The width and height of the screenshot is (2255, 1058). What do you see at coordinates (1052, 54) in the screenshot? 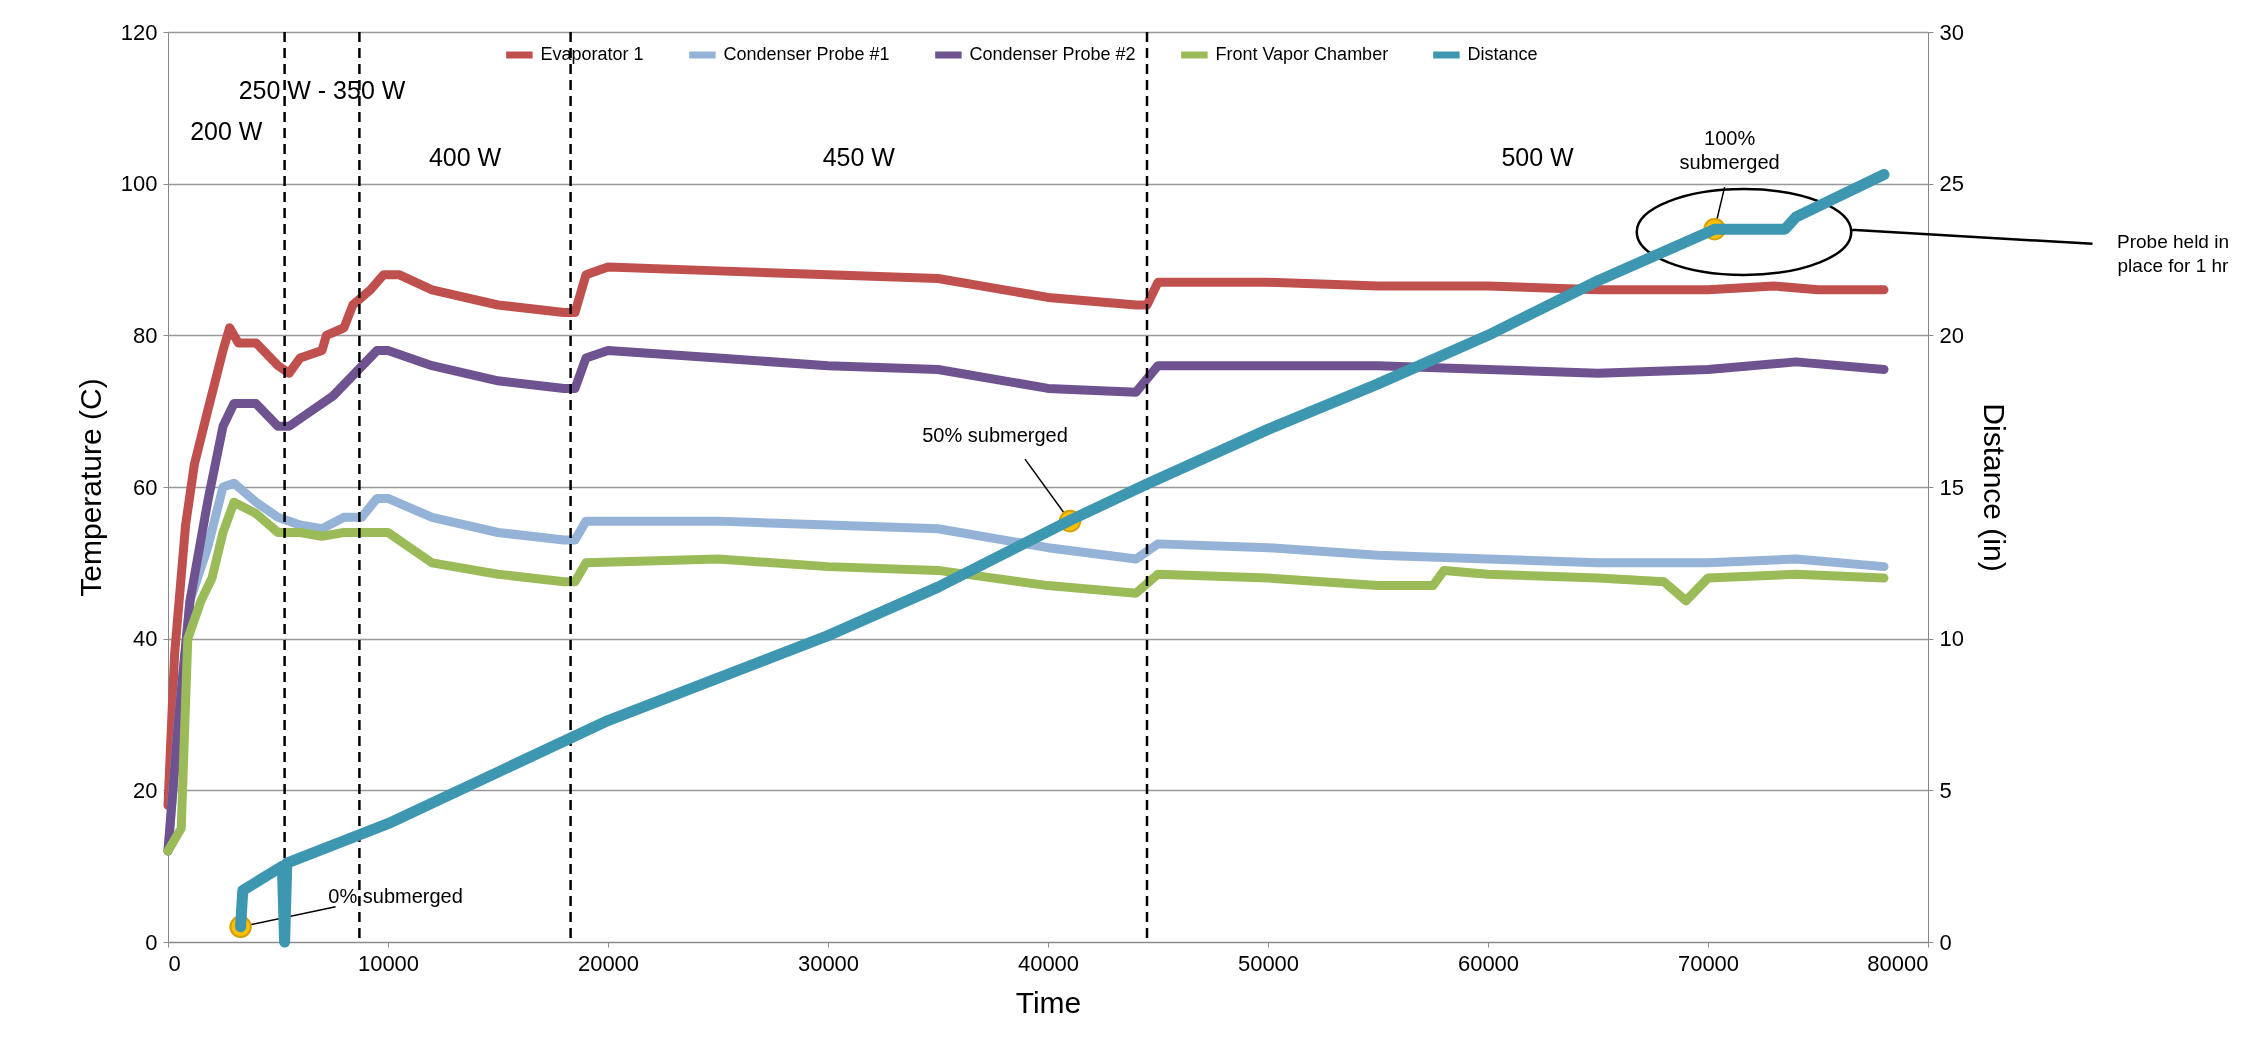
I see `legend-label: Condenser Probe #2` at bounding box center [1052, 54].